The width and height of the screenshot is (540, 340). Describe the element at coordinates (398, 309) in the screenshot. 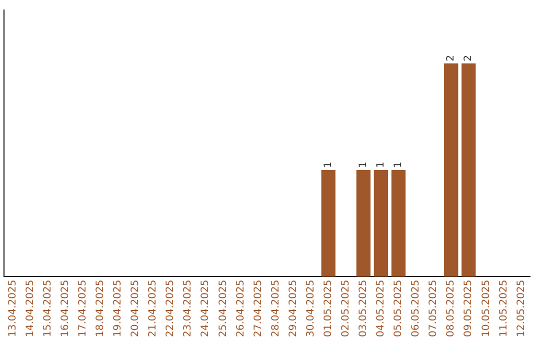

I see `x-tick-label: 05.05.2025` at that location.